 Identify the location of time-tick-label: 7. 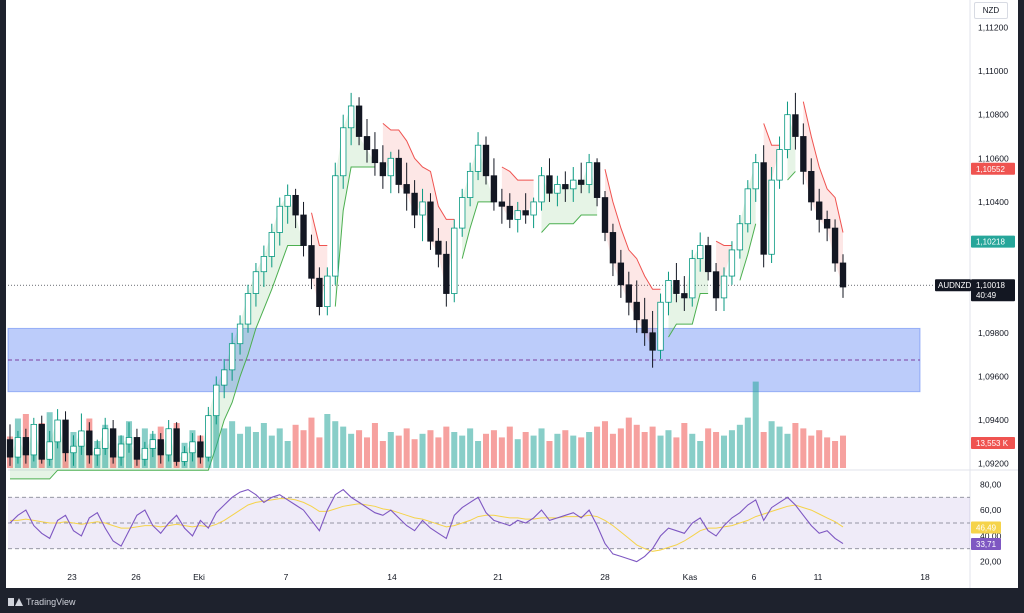
(286, 577).